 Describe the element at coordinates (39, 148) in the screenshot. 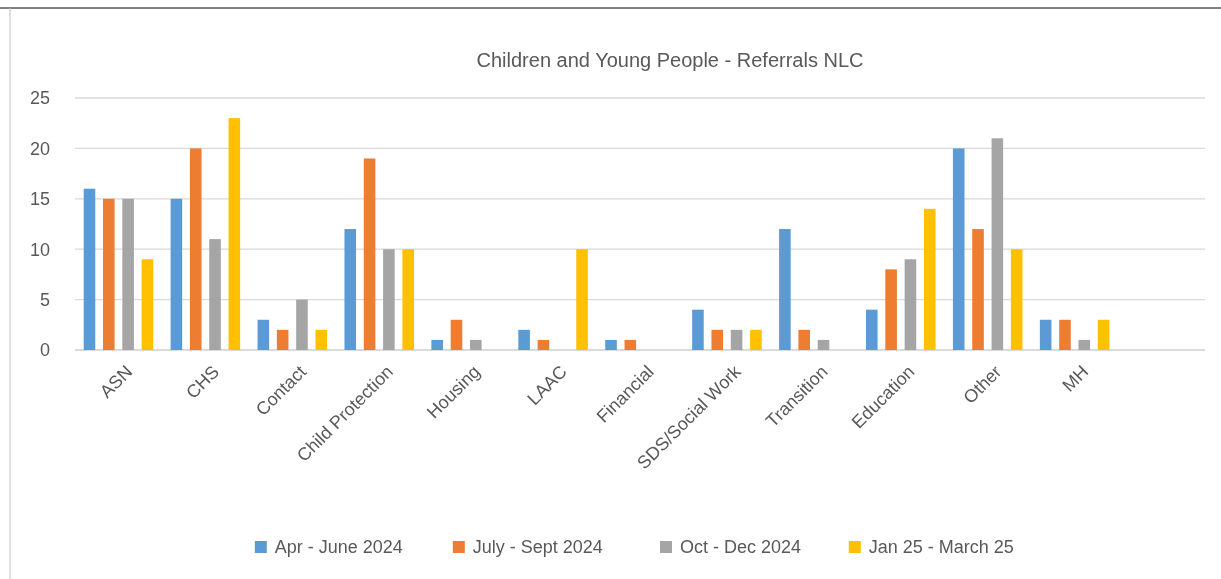

I see `y-tick-label: 20` at that location.